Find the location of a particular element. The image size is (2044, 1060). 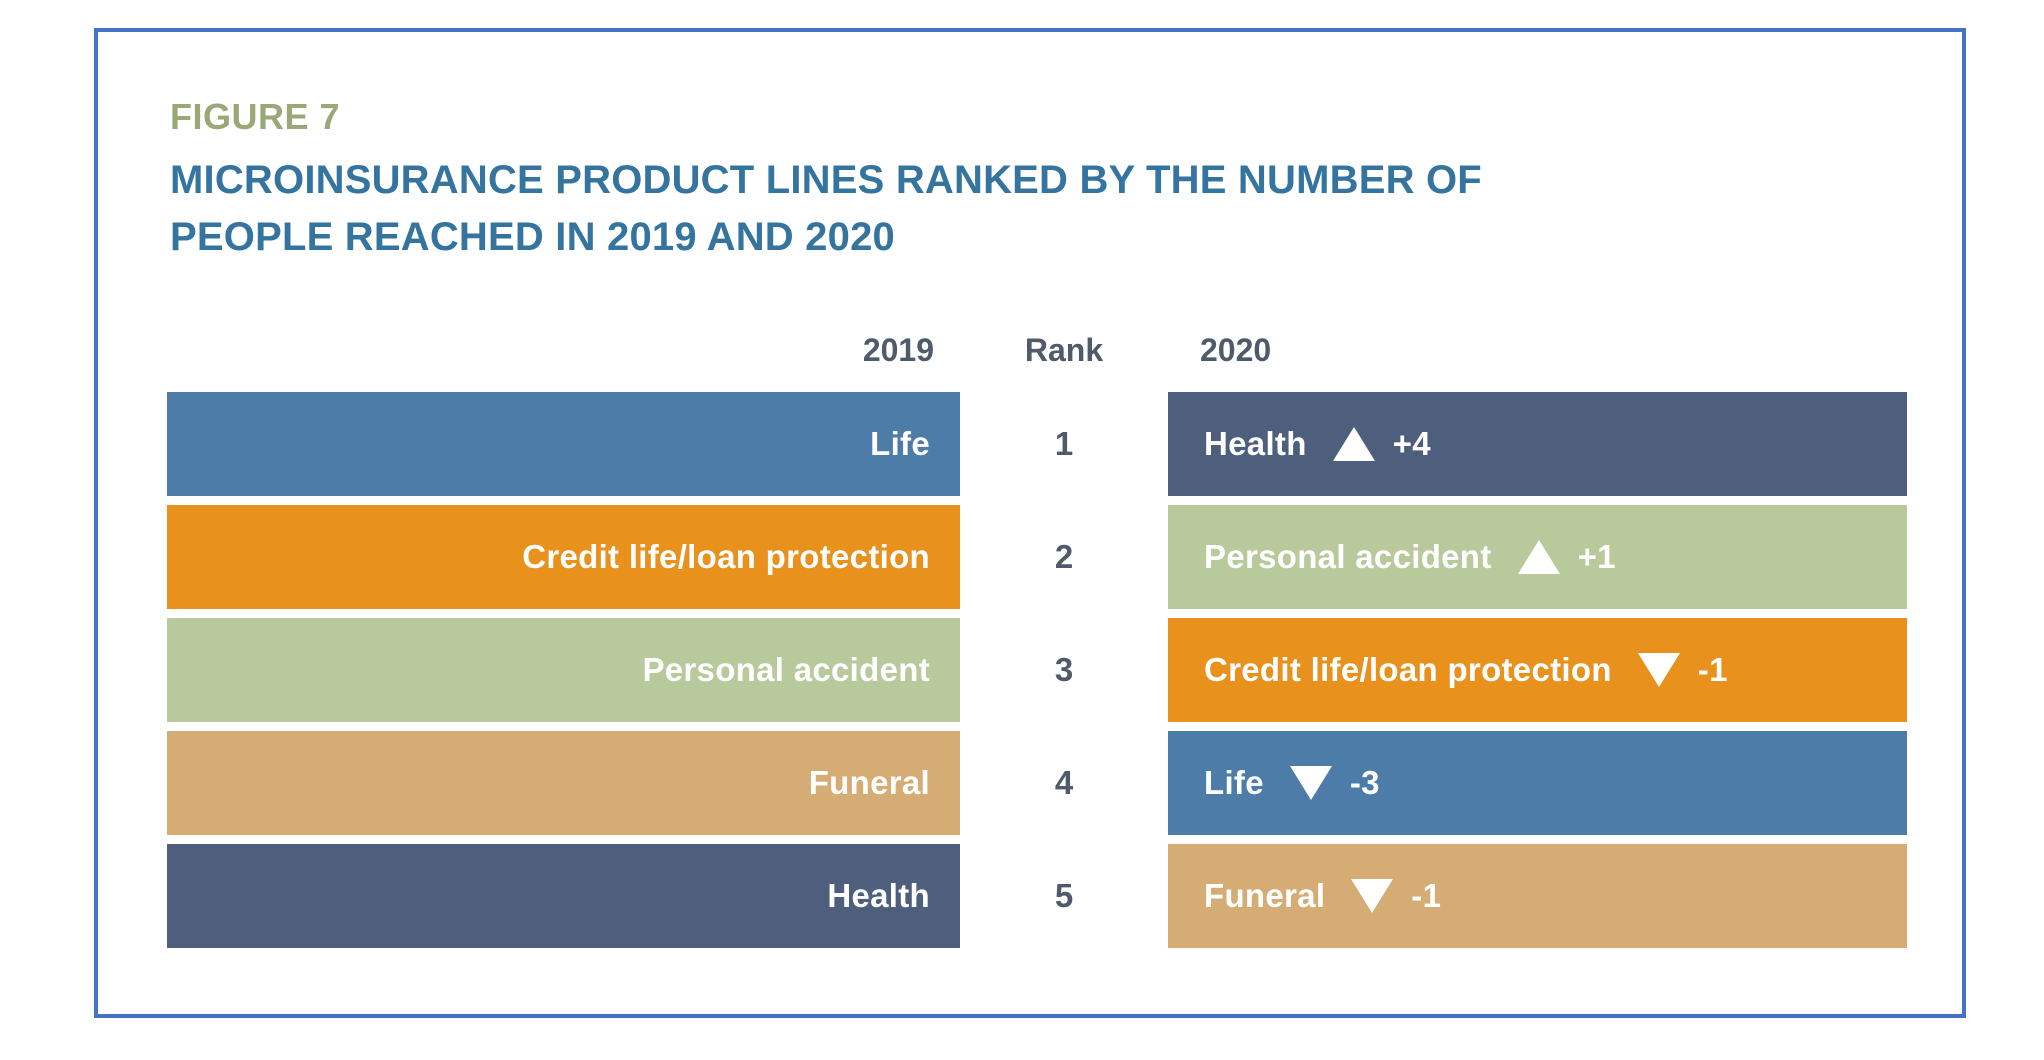

bar-2020-personal-accident-label: Personal accident is located at coordinates (1348, 556).